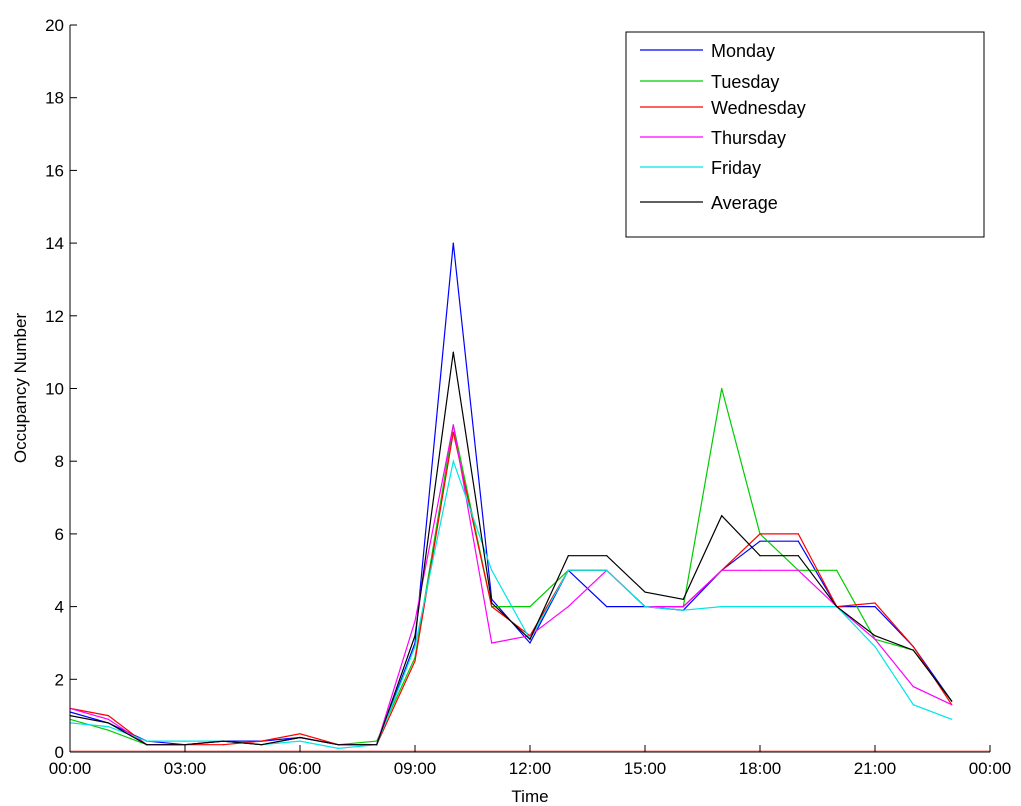  What do you see at coordinates (300, 768) in the screenshot?
I see `x-tick-label: 06:00` at bounding box center [300, 768].